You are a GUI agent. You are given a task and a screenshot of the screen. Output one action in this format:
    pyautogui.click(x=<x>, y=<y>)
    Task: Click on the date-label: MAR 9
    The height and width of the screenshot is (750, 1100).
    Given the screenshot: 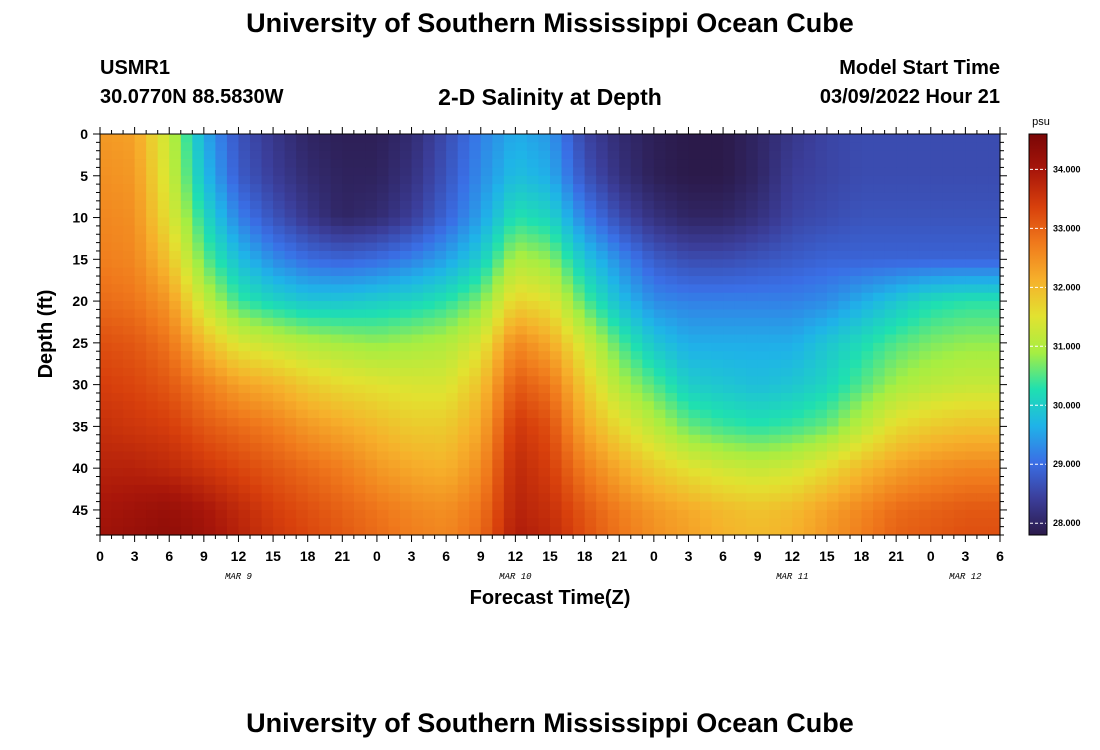 What is the action you would take?
    pyautogui.click(x=239, y=577)
    